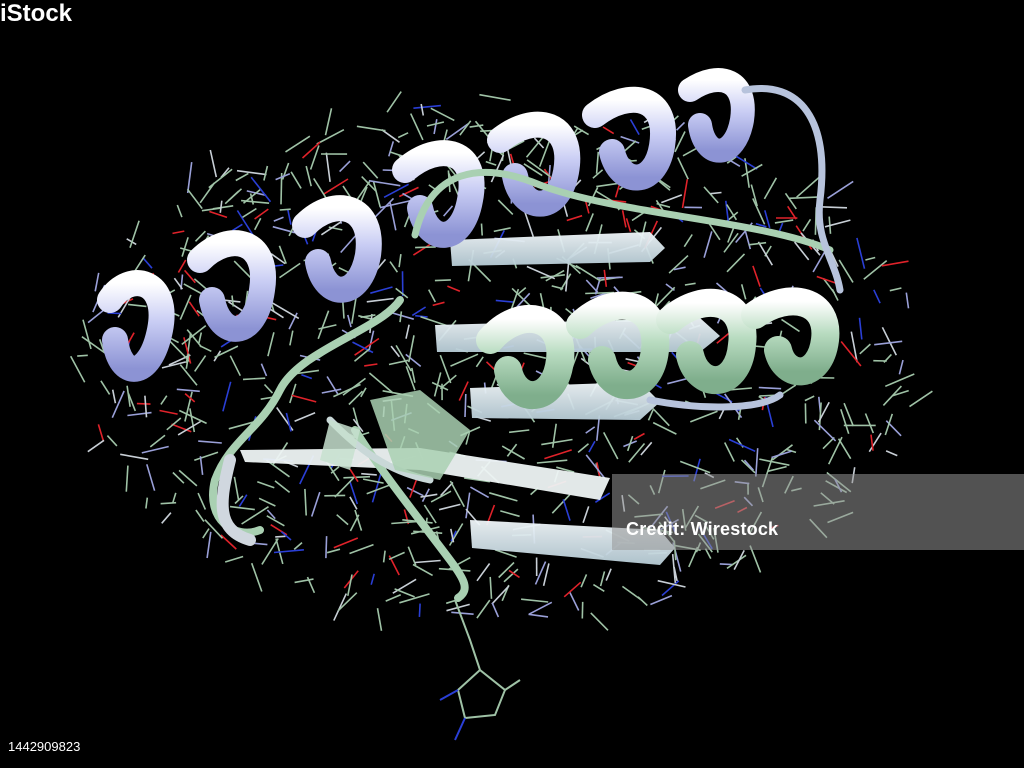 The image size is (1024, 768). What do you see at coordinates (44, 747) in the screenshot?
I see `image-id-label: 1442909823` at bounding box center [44, 747].